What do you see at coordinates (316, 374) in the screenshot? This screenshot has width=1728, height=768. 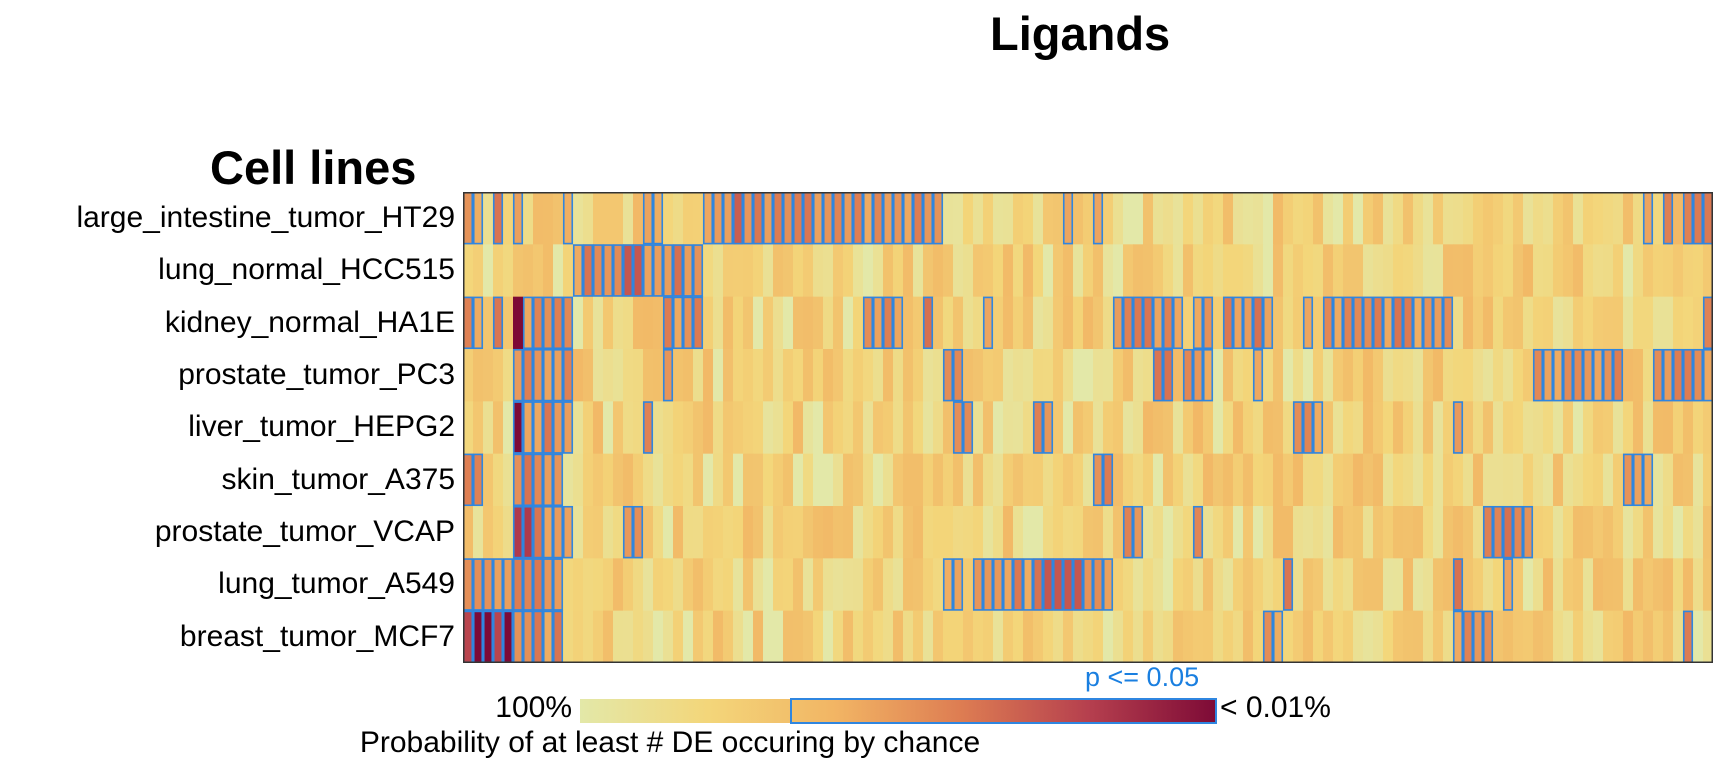 I see `row-label: prostate_tumor_PC3` at bounding box center [316, 374].